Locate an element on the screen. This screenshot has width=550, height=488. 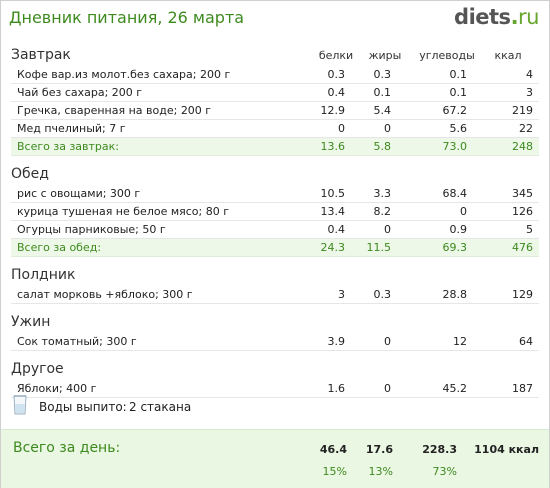
value-protein: 3.9 is located at coordinates (336, 341).